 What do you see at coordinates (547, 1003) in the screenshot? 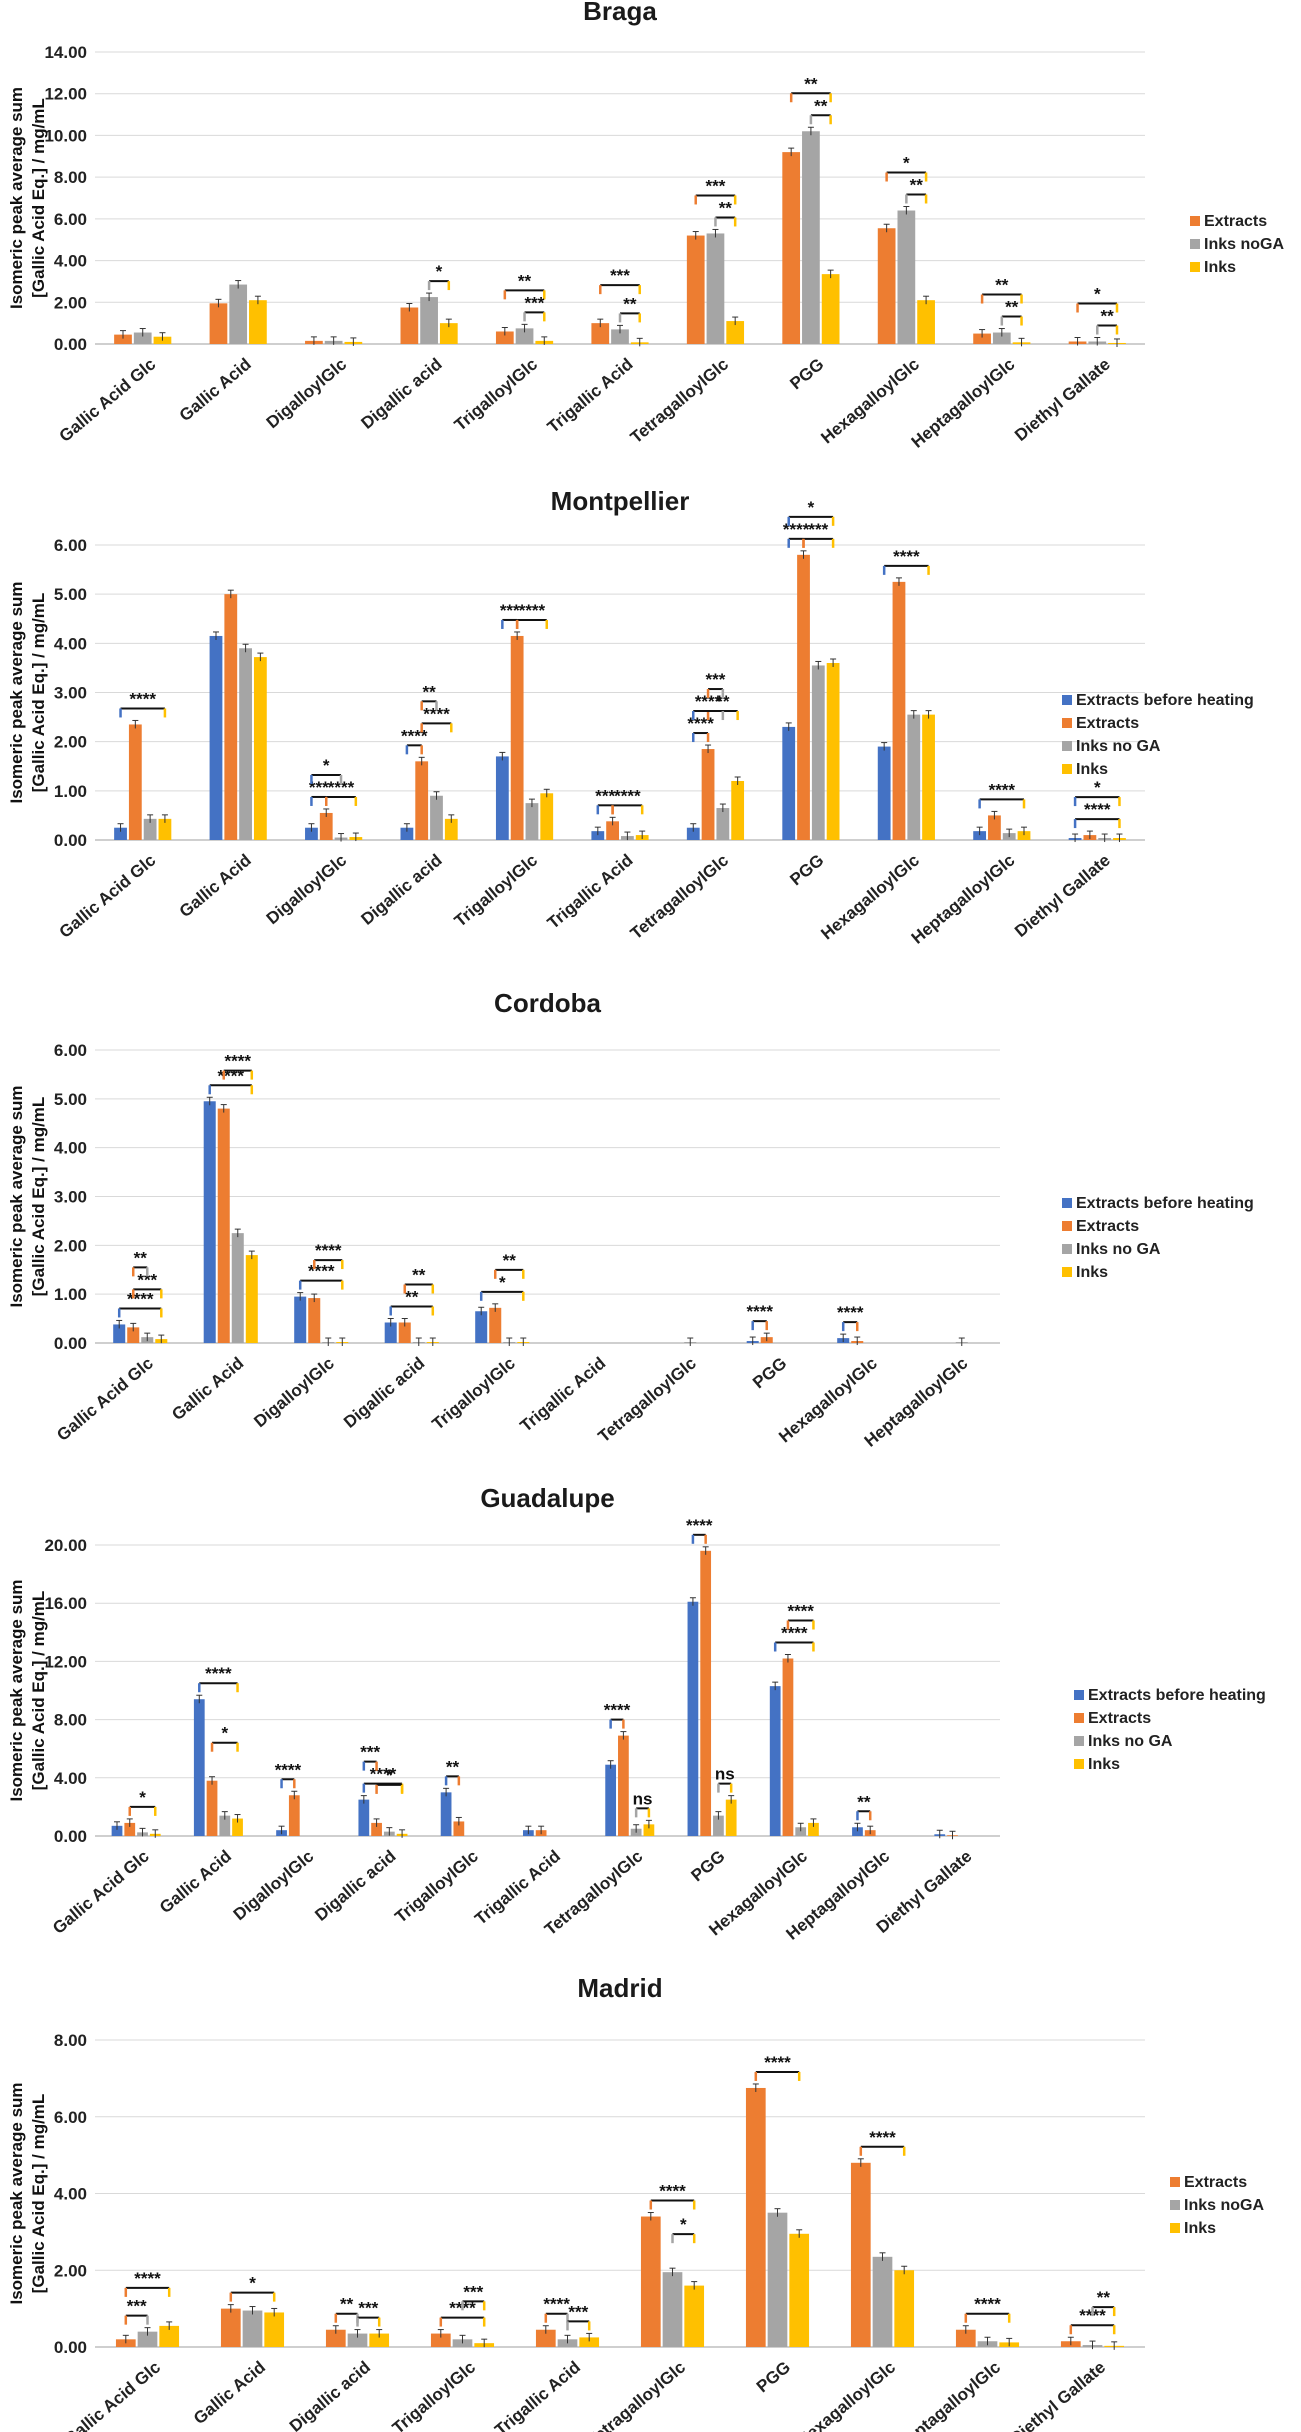
I see `chart-title: Cordoba` at bounding box center [547, 1003].